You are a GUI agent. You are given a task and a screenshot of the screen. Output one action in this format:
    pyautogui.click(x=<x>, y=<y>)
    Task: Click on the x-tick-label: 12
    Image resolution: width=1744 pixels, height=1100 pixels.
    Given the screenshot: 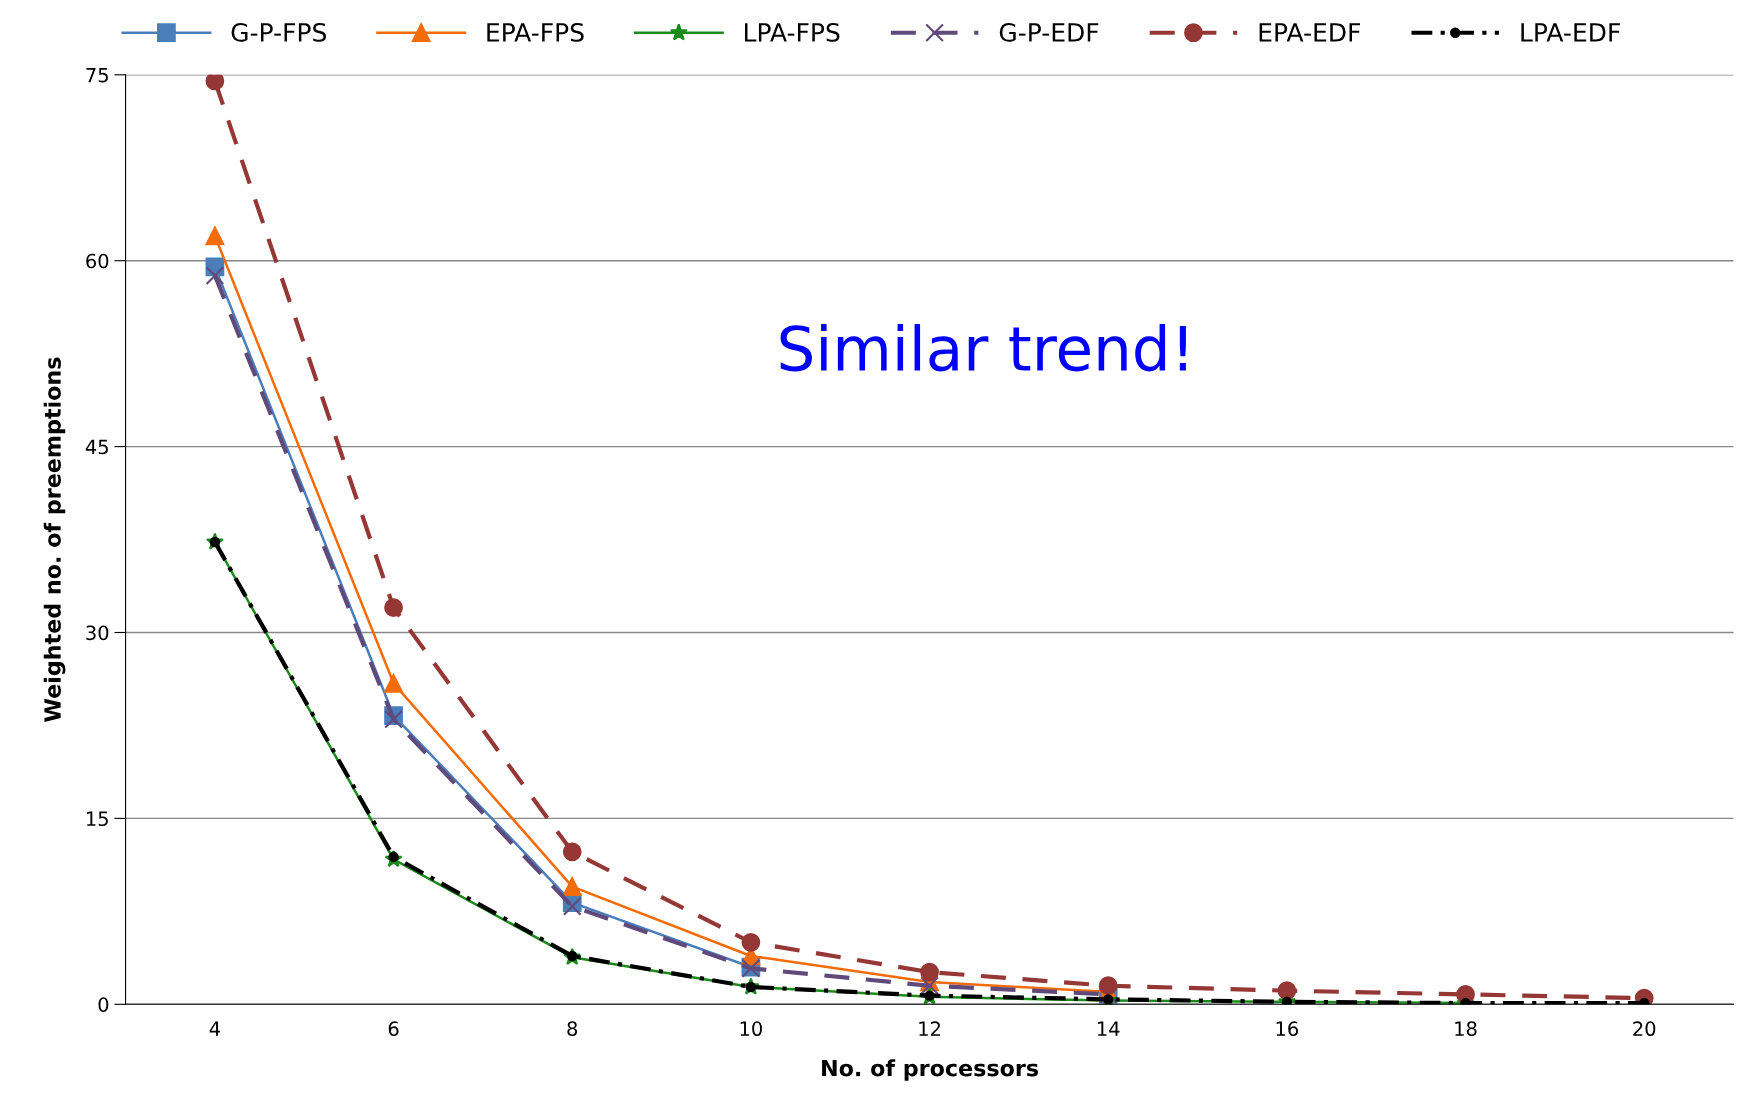 What is the action you would take?
    pyautogui.click(x=929, y=1028)
    